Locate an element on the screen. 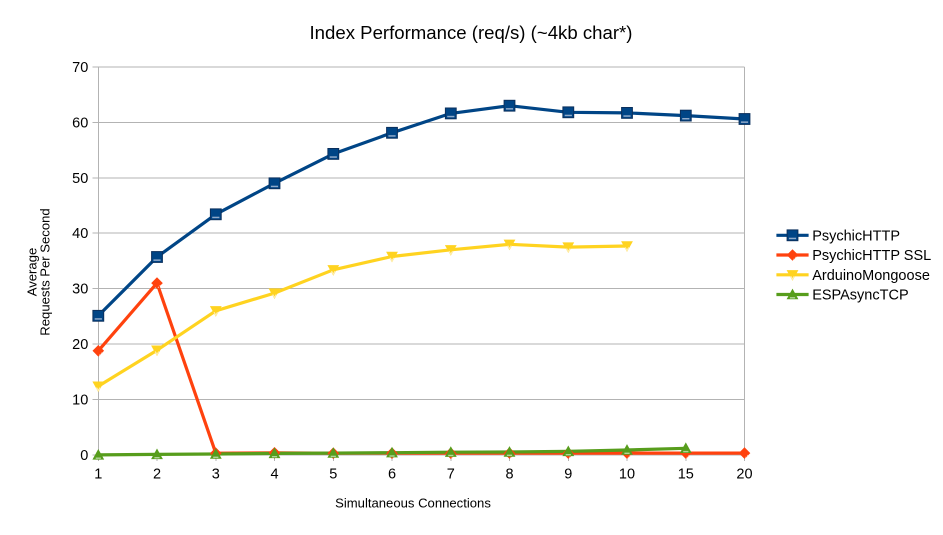  svg-text: Average is located at coordinates (32, 272).